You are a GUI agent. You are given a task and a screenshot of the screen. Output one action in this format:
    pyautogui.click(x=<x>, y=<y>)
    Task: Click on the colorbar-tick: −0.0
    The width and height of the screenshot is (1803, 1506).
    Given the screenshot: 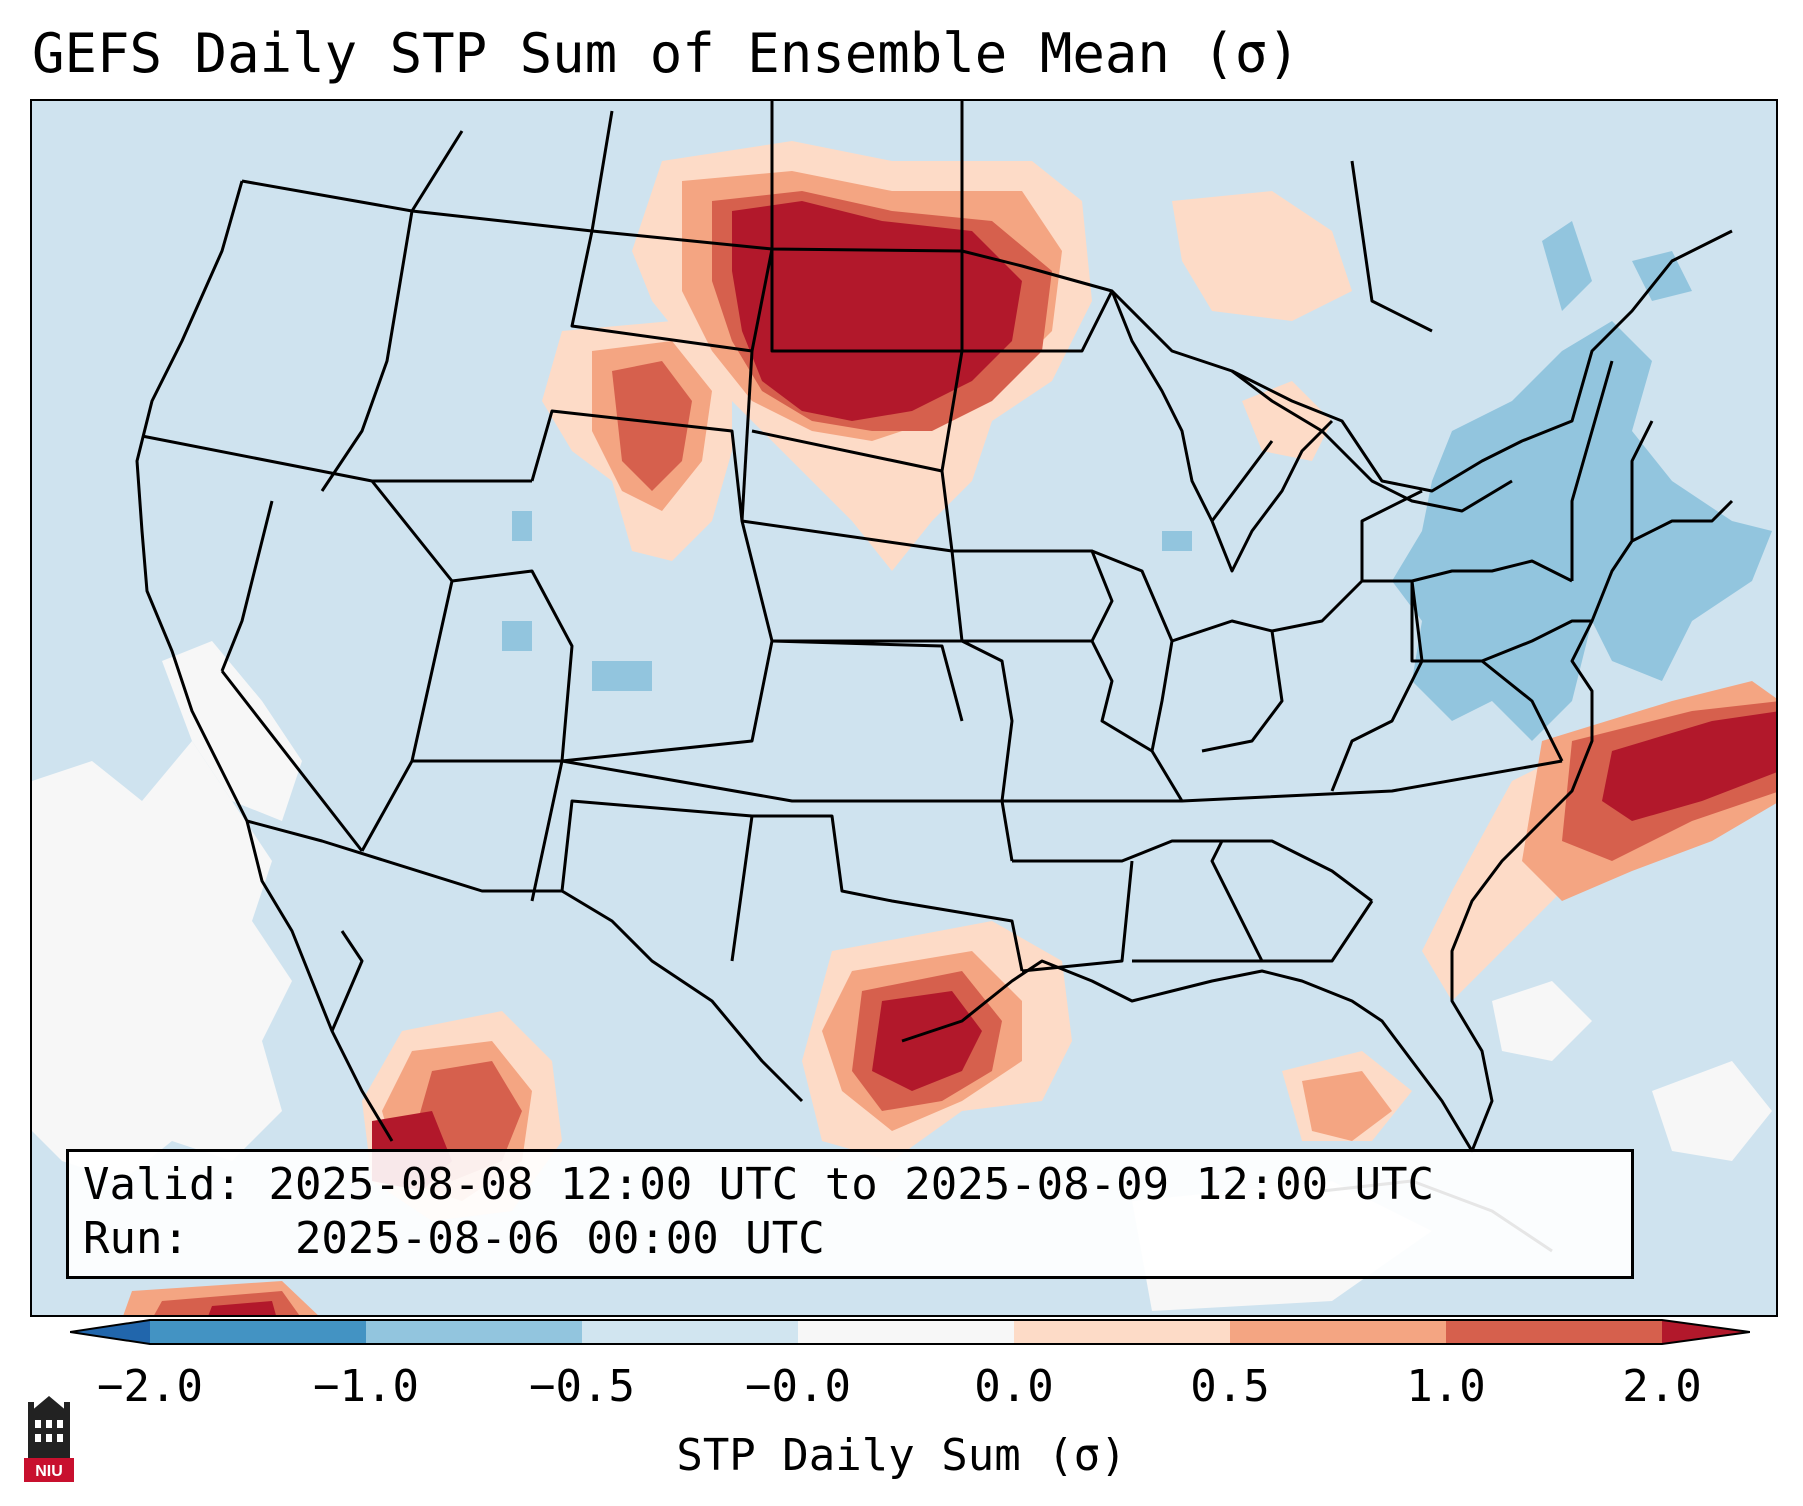 What is the action you would take?
    pyautogui.click(x=798, y=1386)
    